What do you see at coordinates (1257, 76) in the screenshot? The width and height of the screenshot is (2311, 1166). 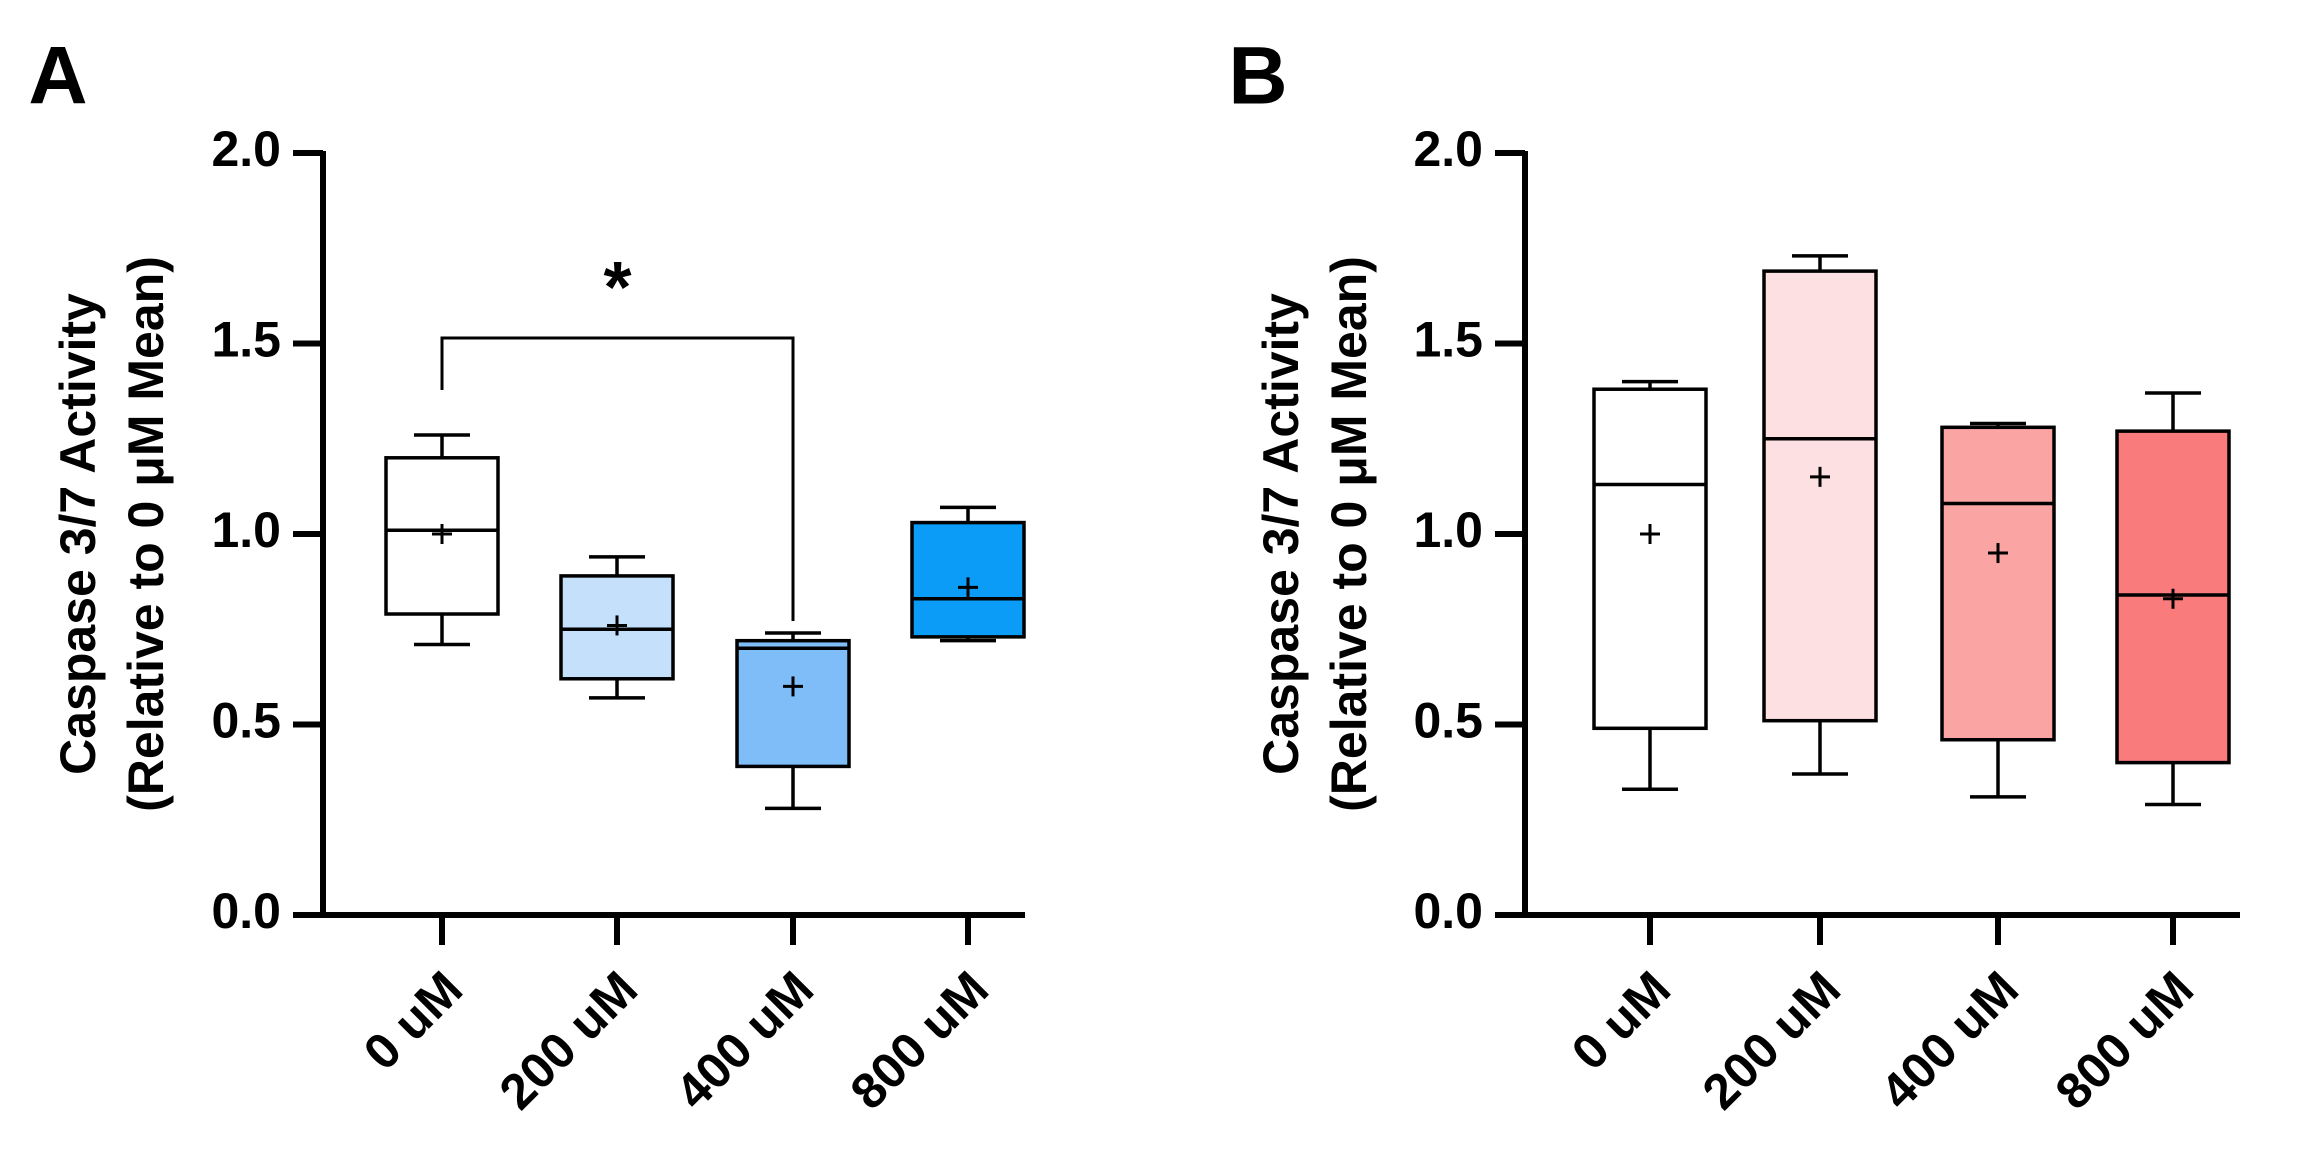 I see `panel-label: B` at bounding box center [1257, 76].